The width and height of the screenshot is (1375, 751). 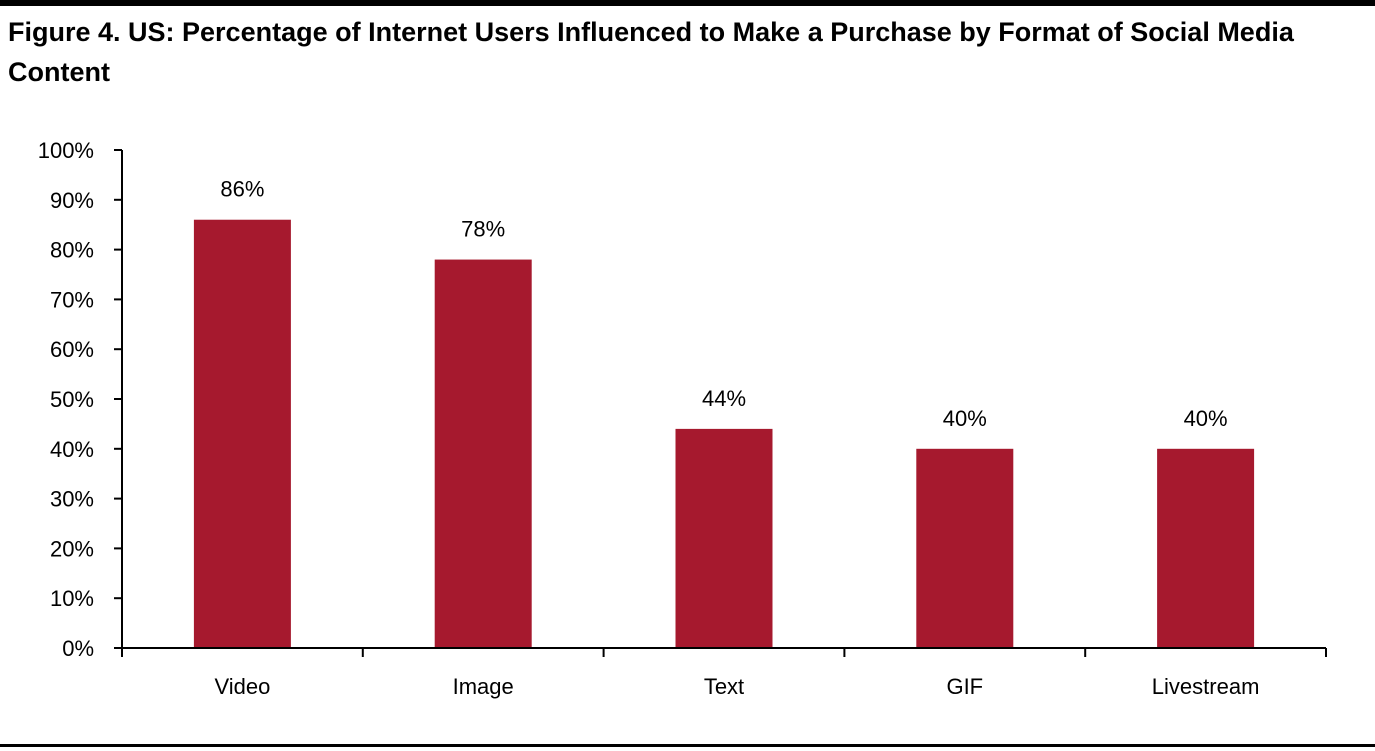 I want to click on bottom-rule, so click(x=687, y=745).